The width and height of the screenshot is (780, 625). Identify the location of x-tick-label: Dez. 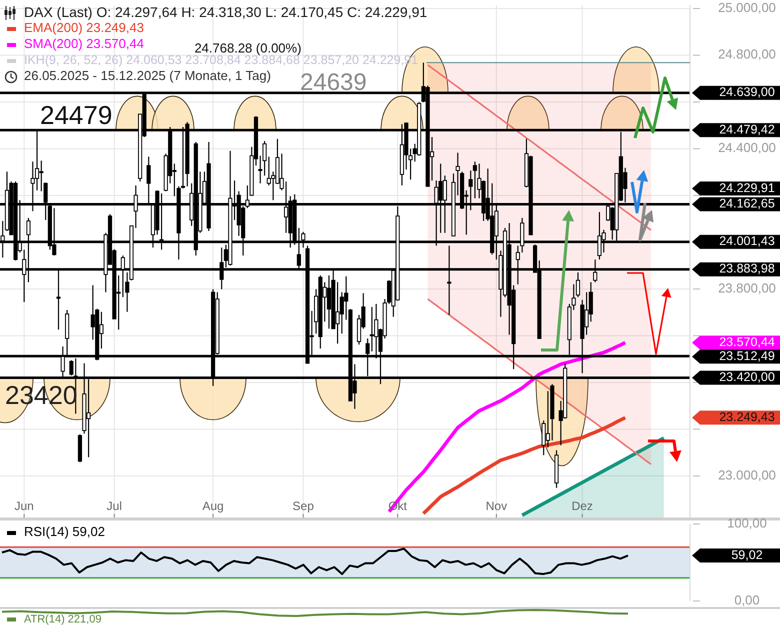
(582, 506).